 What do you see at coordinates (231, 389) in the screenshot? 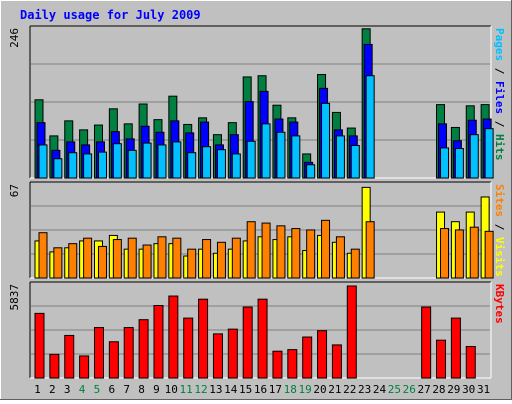
I see `x-tick-label-day-14: 14` at bounding box center [231, 389].